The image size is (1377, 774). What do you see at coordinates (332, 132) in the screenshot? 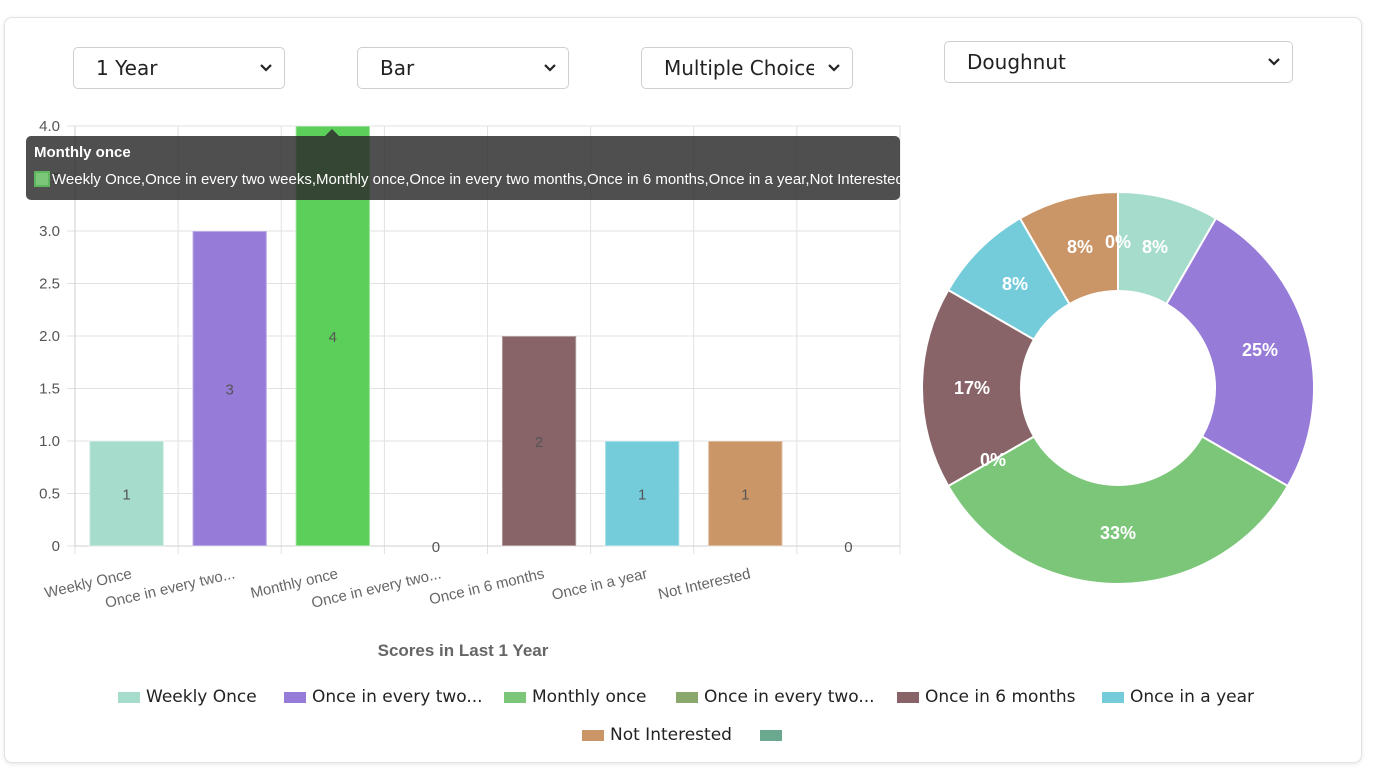
I see `tooltip-caret` at bounding box center [332, 132].